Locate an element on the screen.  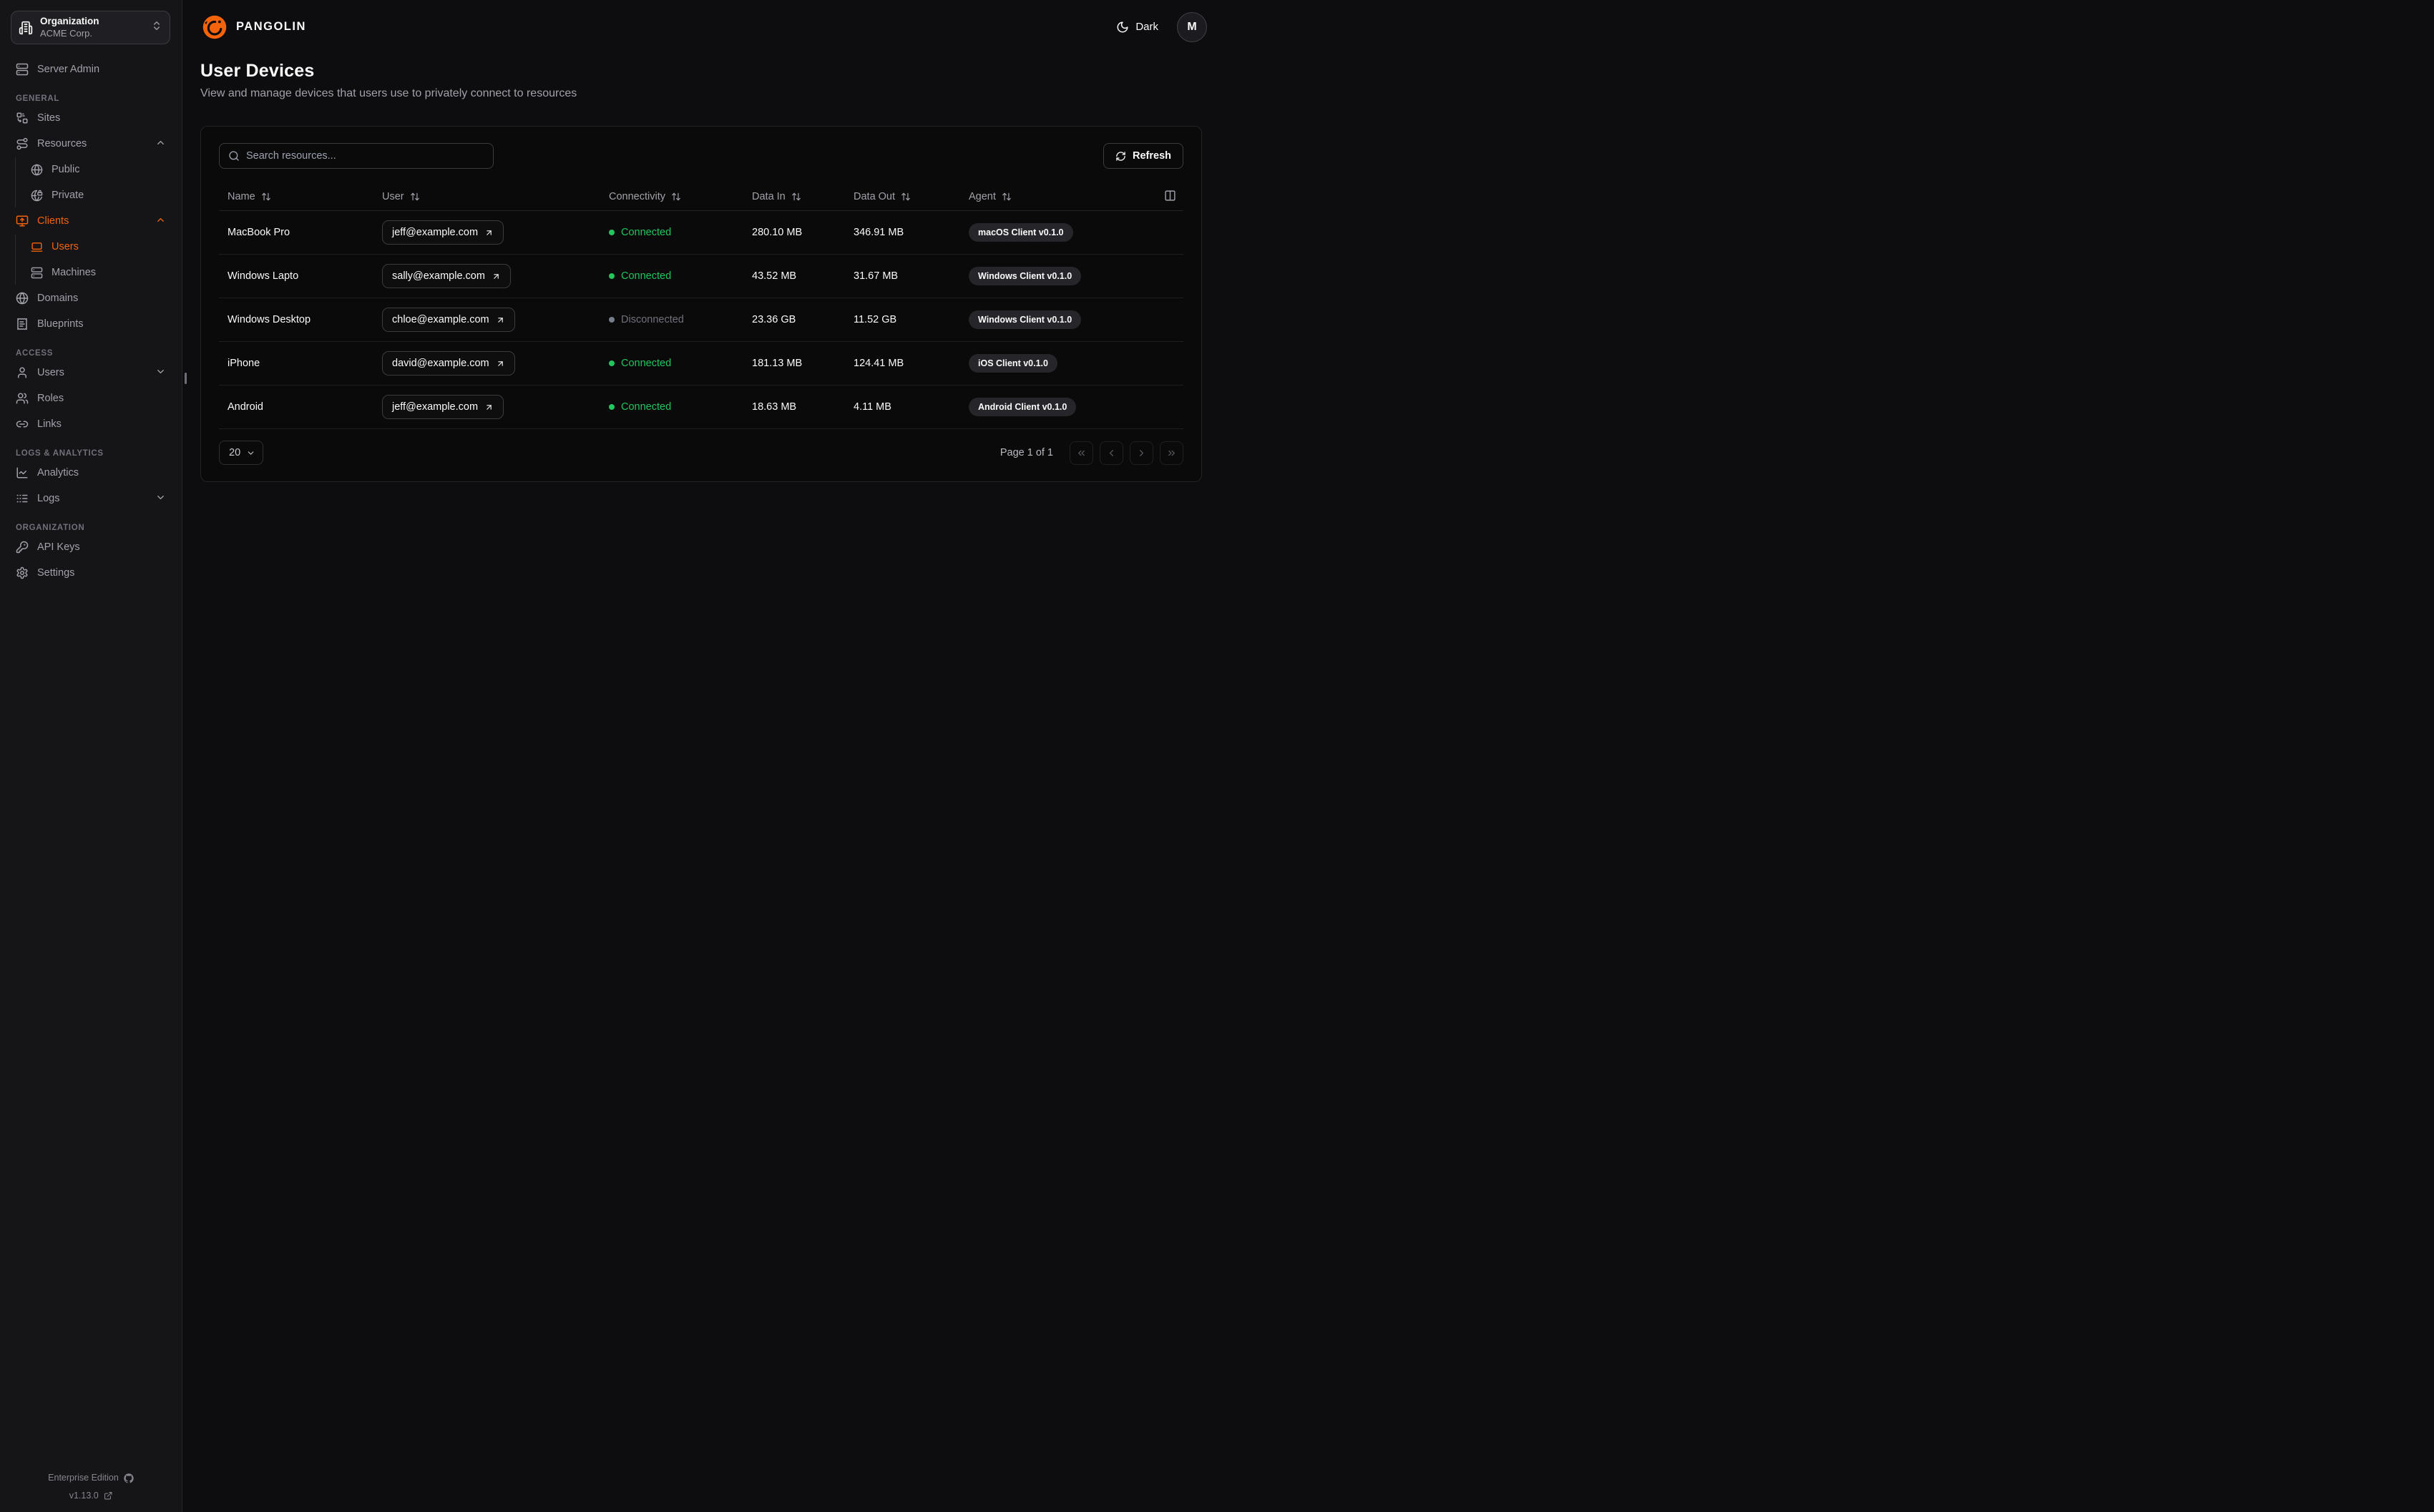
theme-toggle: Dark is located at coordinates (1137, 27).